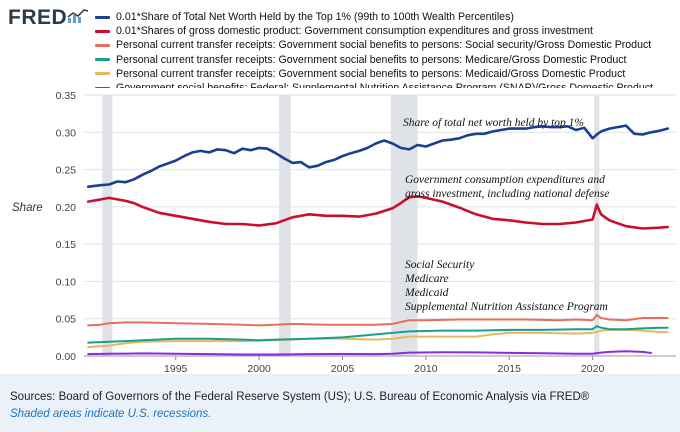 Image resolution: width=680 pixels, height=432 pixels. I want to click on annotation-top1: Share of total net worth held by top 1%, so click(493, 123).